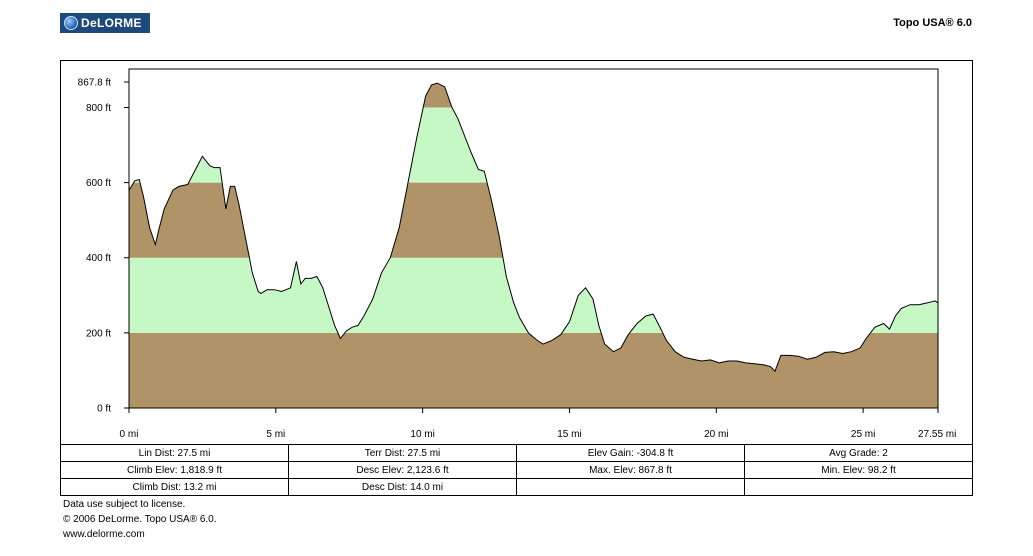 The width and height of the screenshot is (1033, 556). What do you see at coordinates (716, 434) in the screenshot?
I see `x-tick-label: 20 mi` at bounding box center [716, 434].